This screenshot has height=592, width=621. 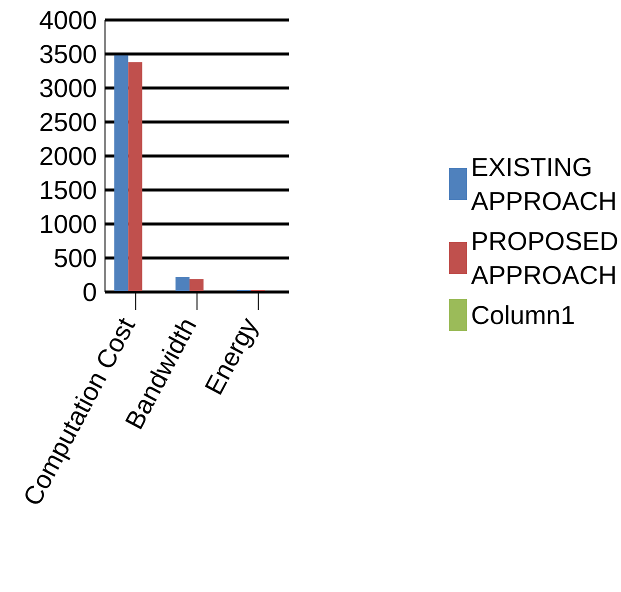 I want to click on y-tick-label: 2500, so click(x=68, y=122).